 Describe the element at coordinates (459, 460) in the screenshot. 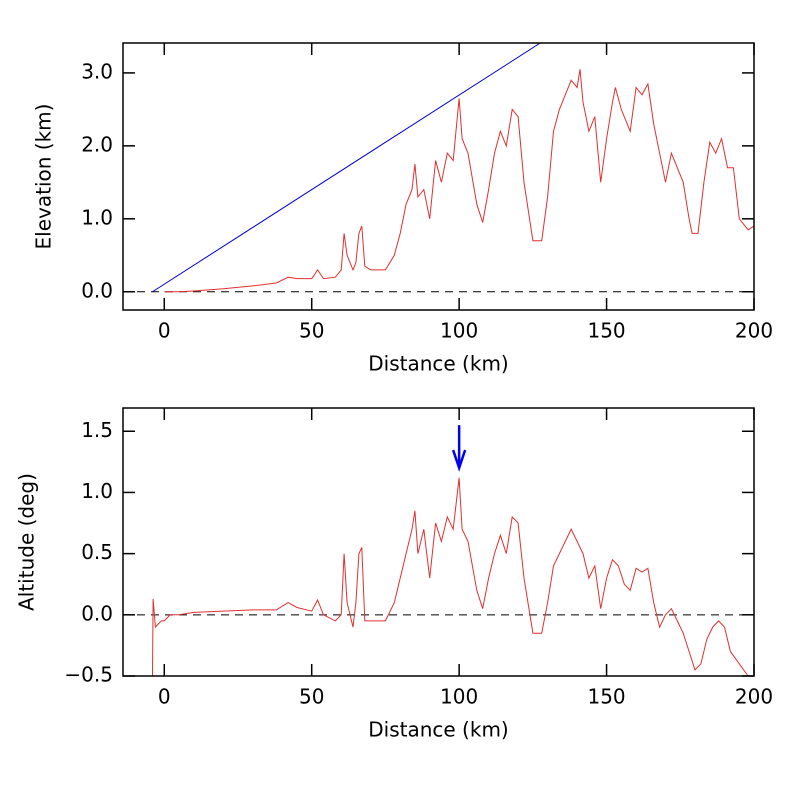

I see `arrow-head` at that location.